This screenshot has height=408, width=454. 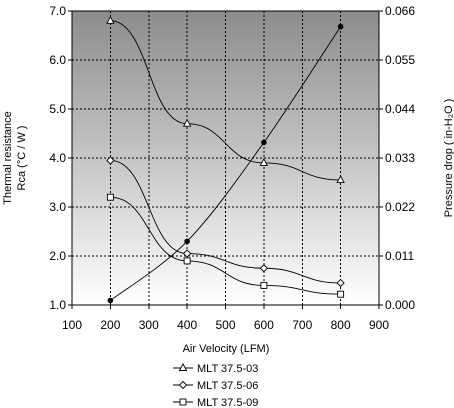 What do you see at coordinates (400, 158) in the screenshot?
I see `y-right-tick-label: 0.033` at bounding box center [400, 158].